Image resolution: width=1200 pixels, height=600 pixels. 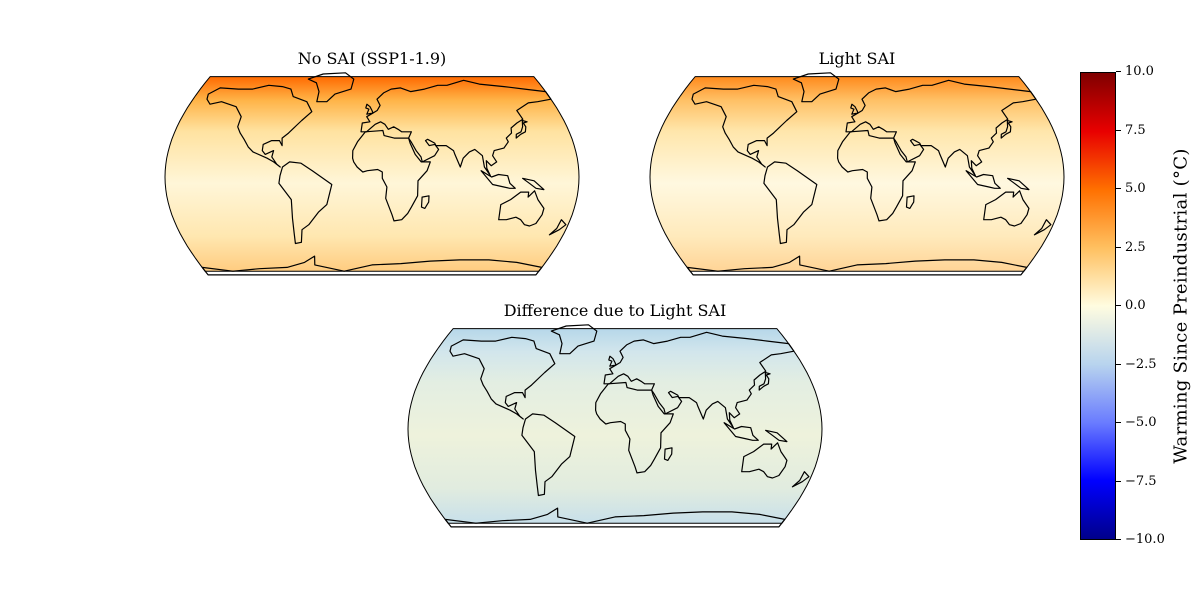 What do you see at coordinates (1135, 72) in the screenshot?
I see `colorbar-tick: 10.0` at bounding box center [1135, 72].